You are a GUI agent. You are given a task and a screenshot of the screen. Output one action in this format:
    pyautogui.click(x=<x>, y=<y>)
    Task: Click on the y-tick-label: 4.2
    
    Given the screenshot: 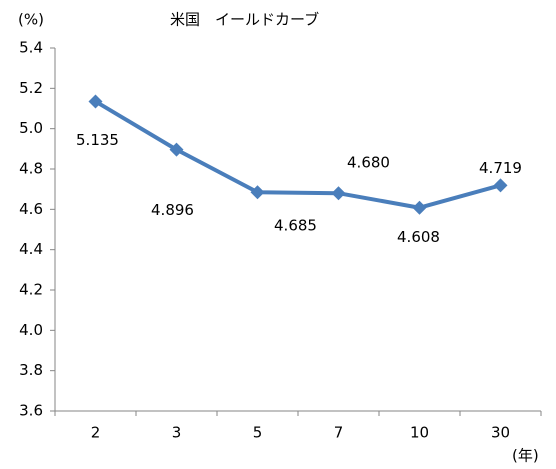 What is the action you would take?
    pyautogui.click(x=31, y=290)
    